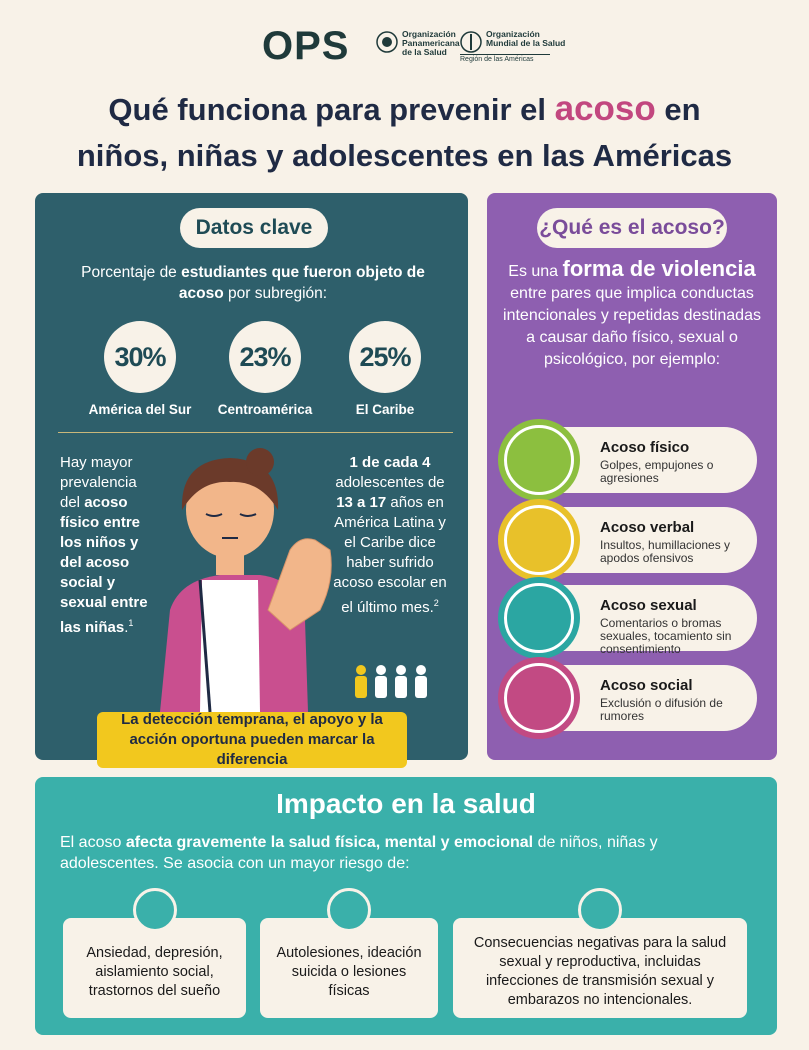  I want to click on divider, so click(255, 432).